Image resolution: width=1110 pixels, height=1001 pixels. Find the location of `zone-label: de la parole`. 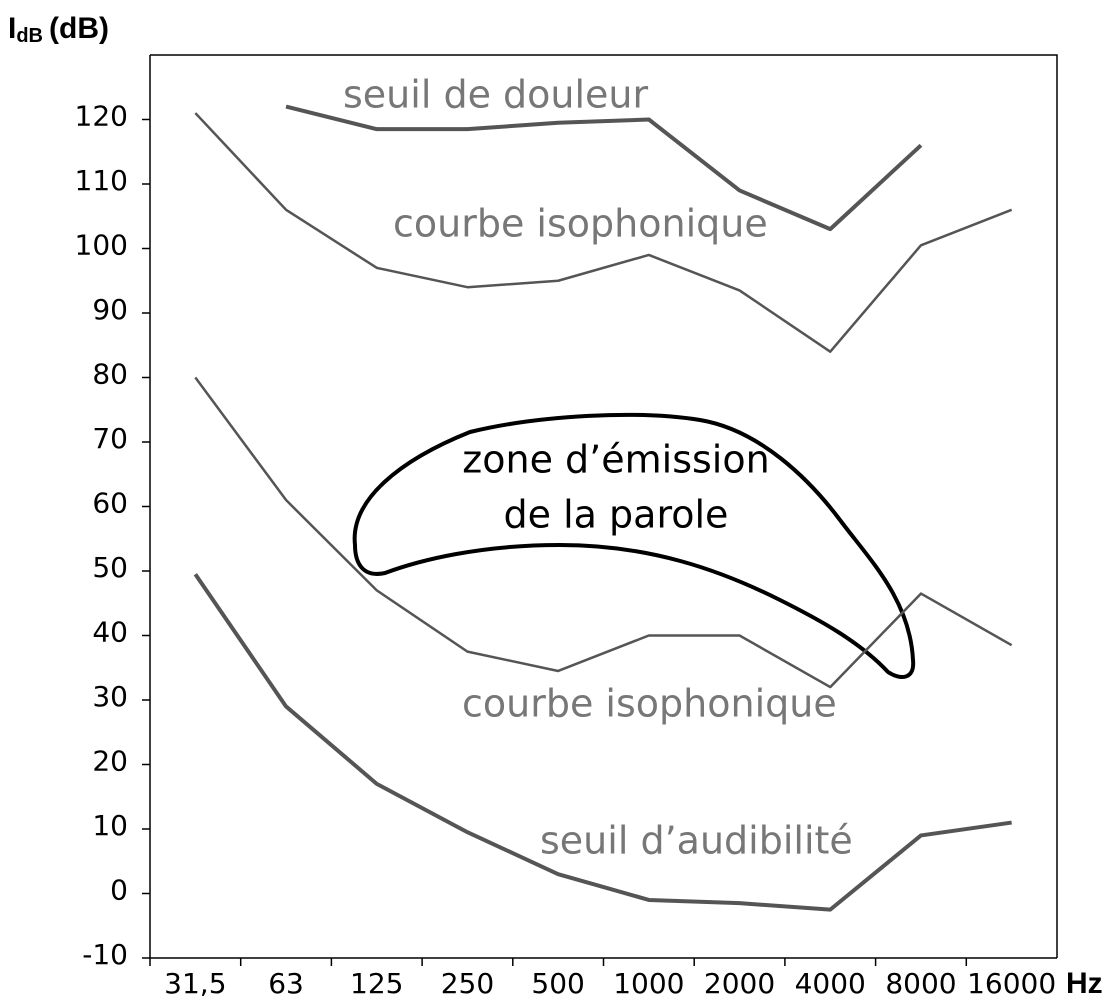

zone-label: de la parole is located at coordinates (616, 515).